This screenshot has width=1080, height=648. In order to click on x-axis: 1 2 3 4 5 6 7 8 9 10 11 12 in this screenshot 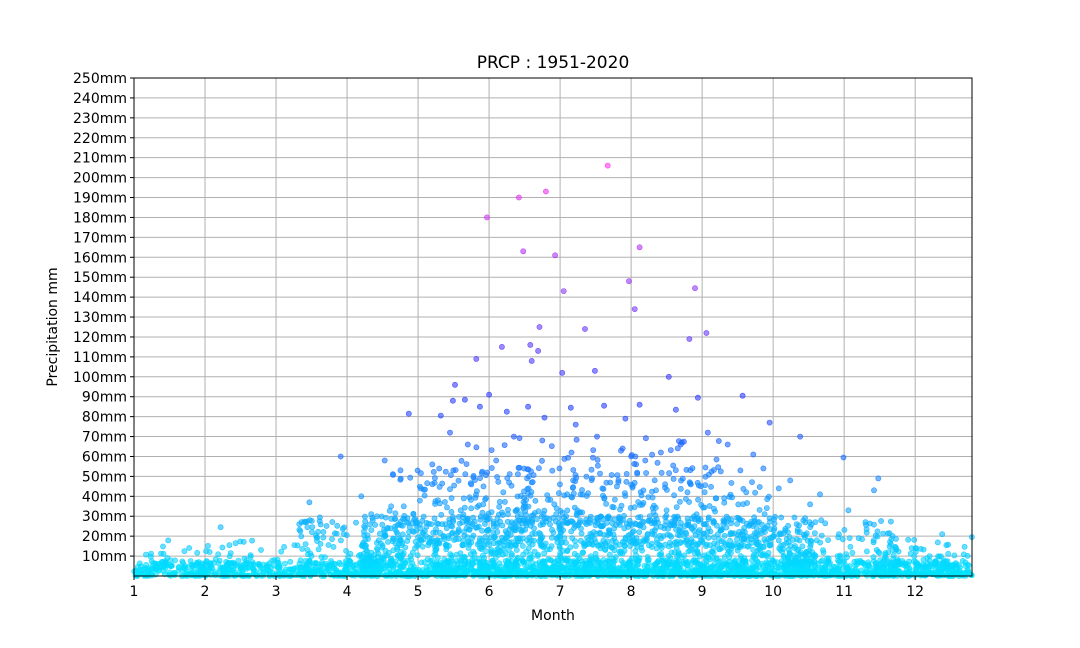, I will do `click(527, 588)`.